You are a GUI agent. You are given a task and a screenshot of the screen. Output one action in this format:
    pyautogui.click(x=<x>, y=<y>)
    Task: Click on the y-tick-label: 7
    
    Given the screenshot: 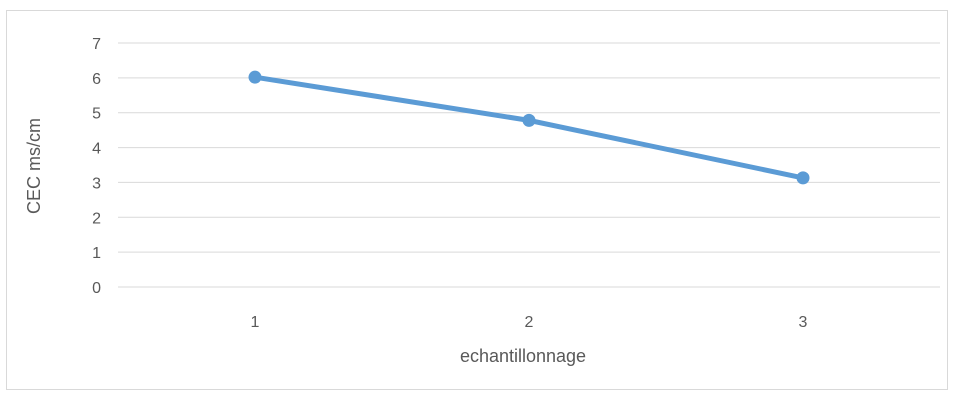 What is the action you would take?
    pyautogui.click(x=96, y=44)
    